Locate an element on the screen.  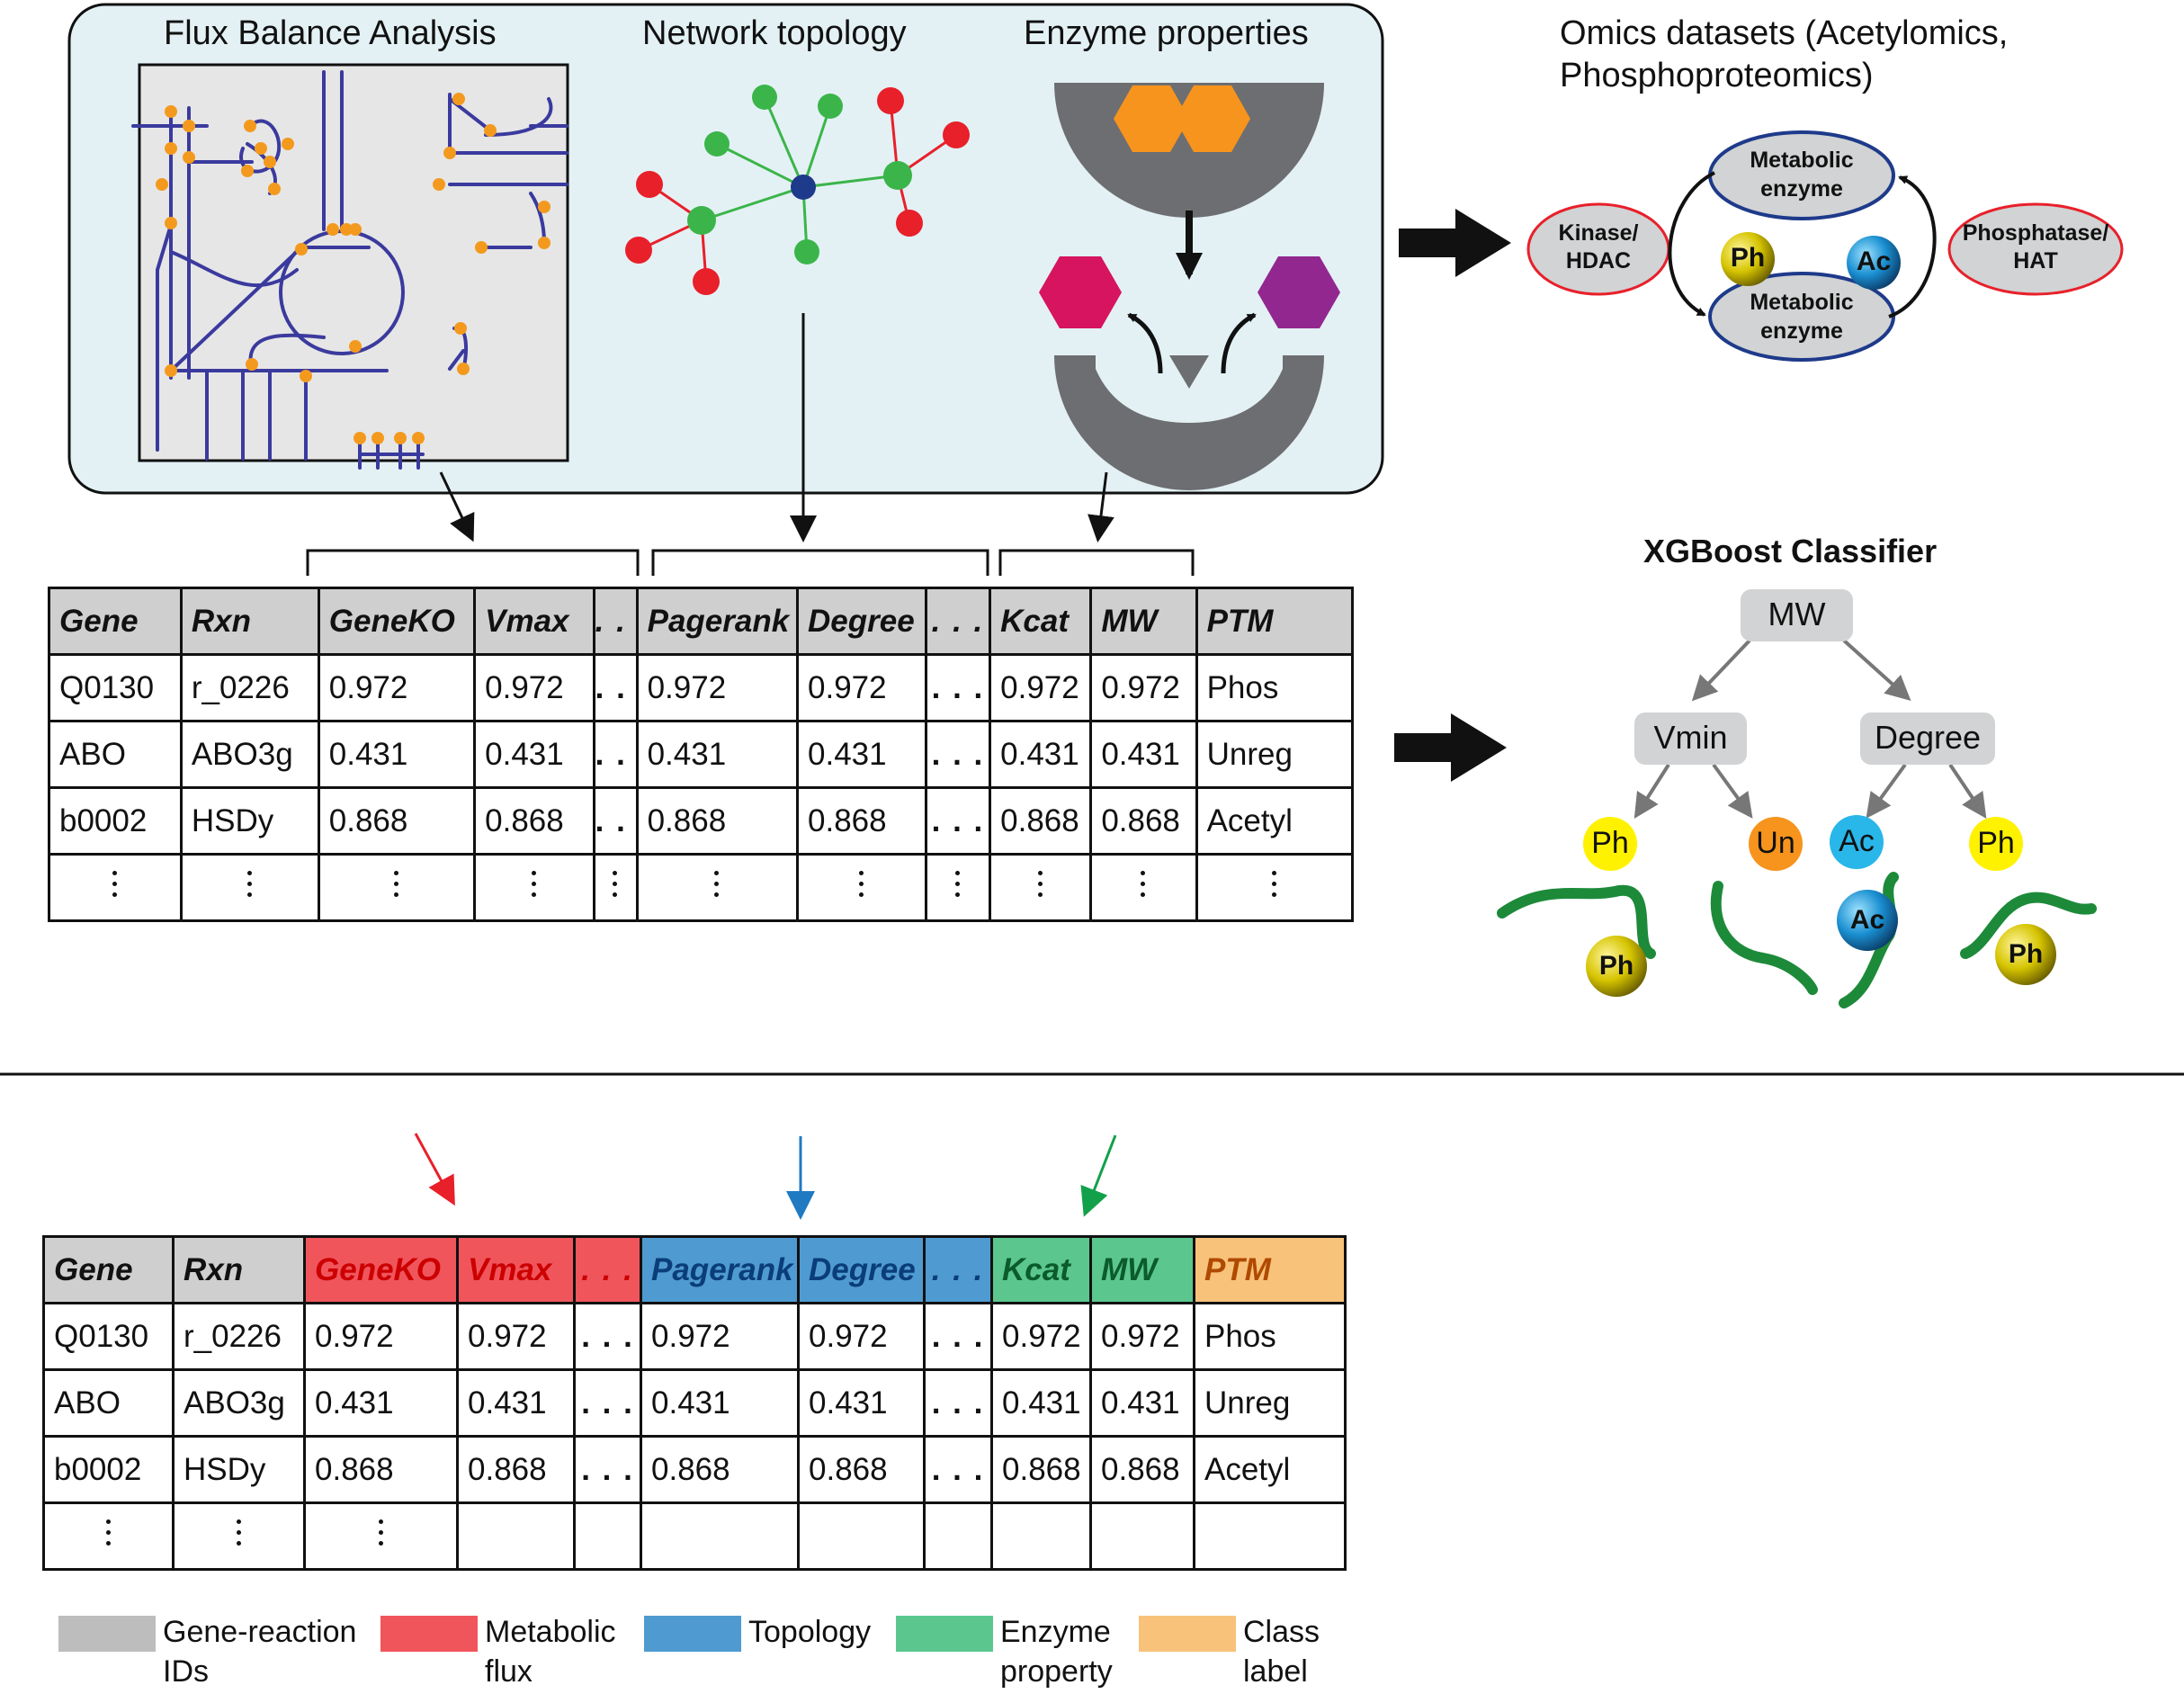
kinase-hdac-label: Kinase/HDAC is located at coordinates (1599, 246).